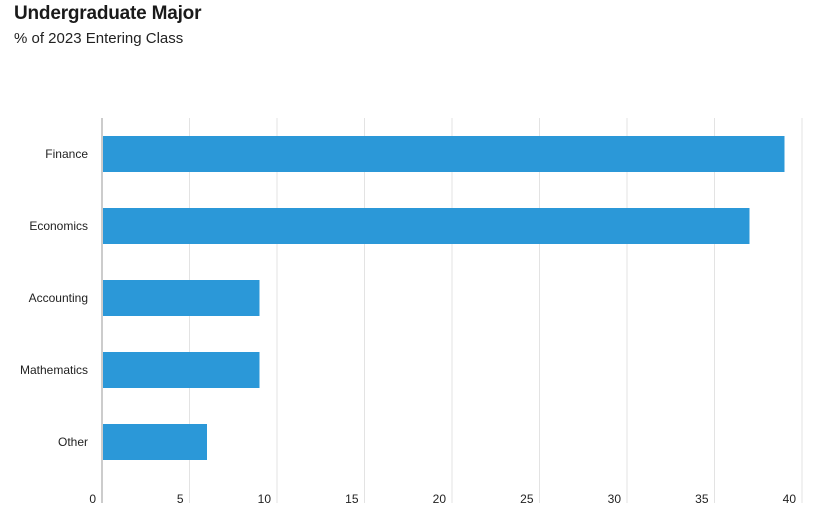 The height and width of the screenshot is (518, 833). What do you see at coordinates (66, 154) in the screenshot?
I see `category-label: Finance` at bounding box center [66, 154].